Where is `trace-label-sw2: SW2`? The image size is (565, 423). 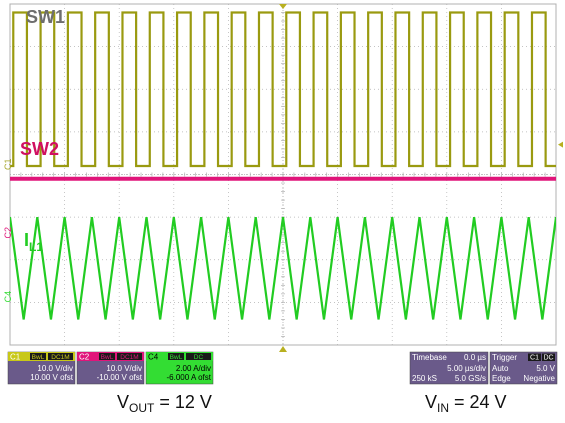 trace-label-sw2: SW2 is located at coordinates (39, 149).